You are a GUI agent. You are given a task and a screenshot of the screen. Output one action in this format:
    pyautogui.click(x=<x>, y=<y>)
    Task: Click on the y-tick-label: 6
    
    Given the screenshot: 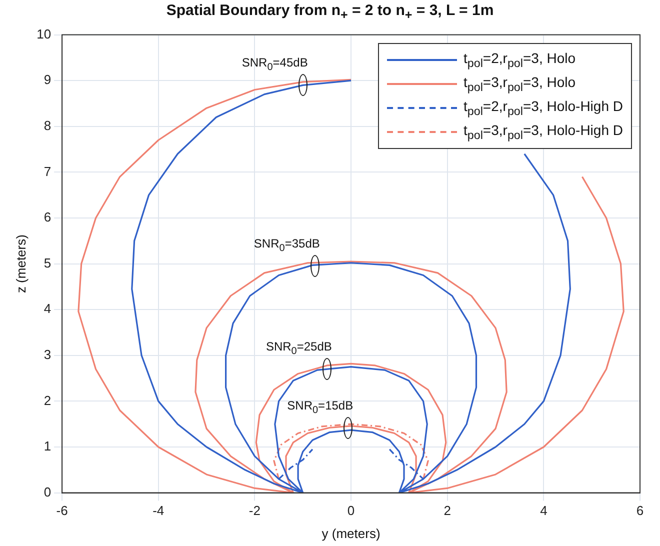 What is the action you would take?
    pyautogui.click(x=48, y=217)
    